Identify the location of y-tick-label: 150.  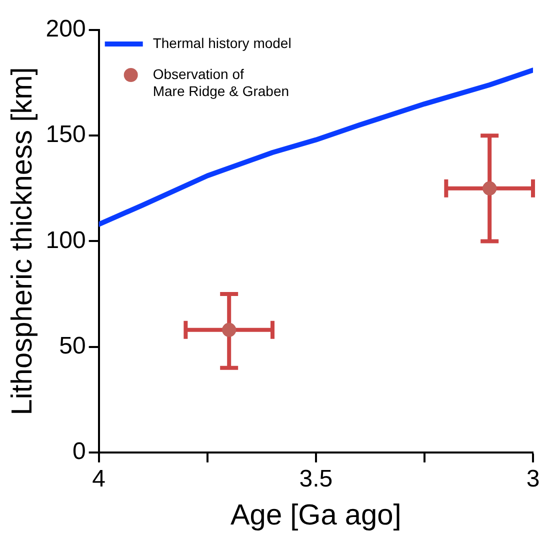
(66, 134).